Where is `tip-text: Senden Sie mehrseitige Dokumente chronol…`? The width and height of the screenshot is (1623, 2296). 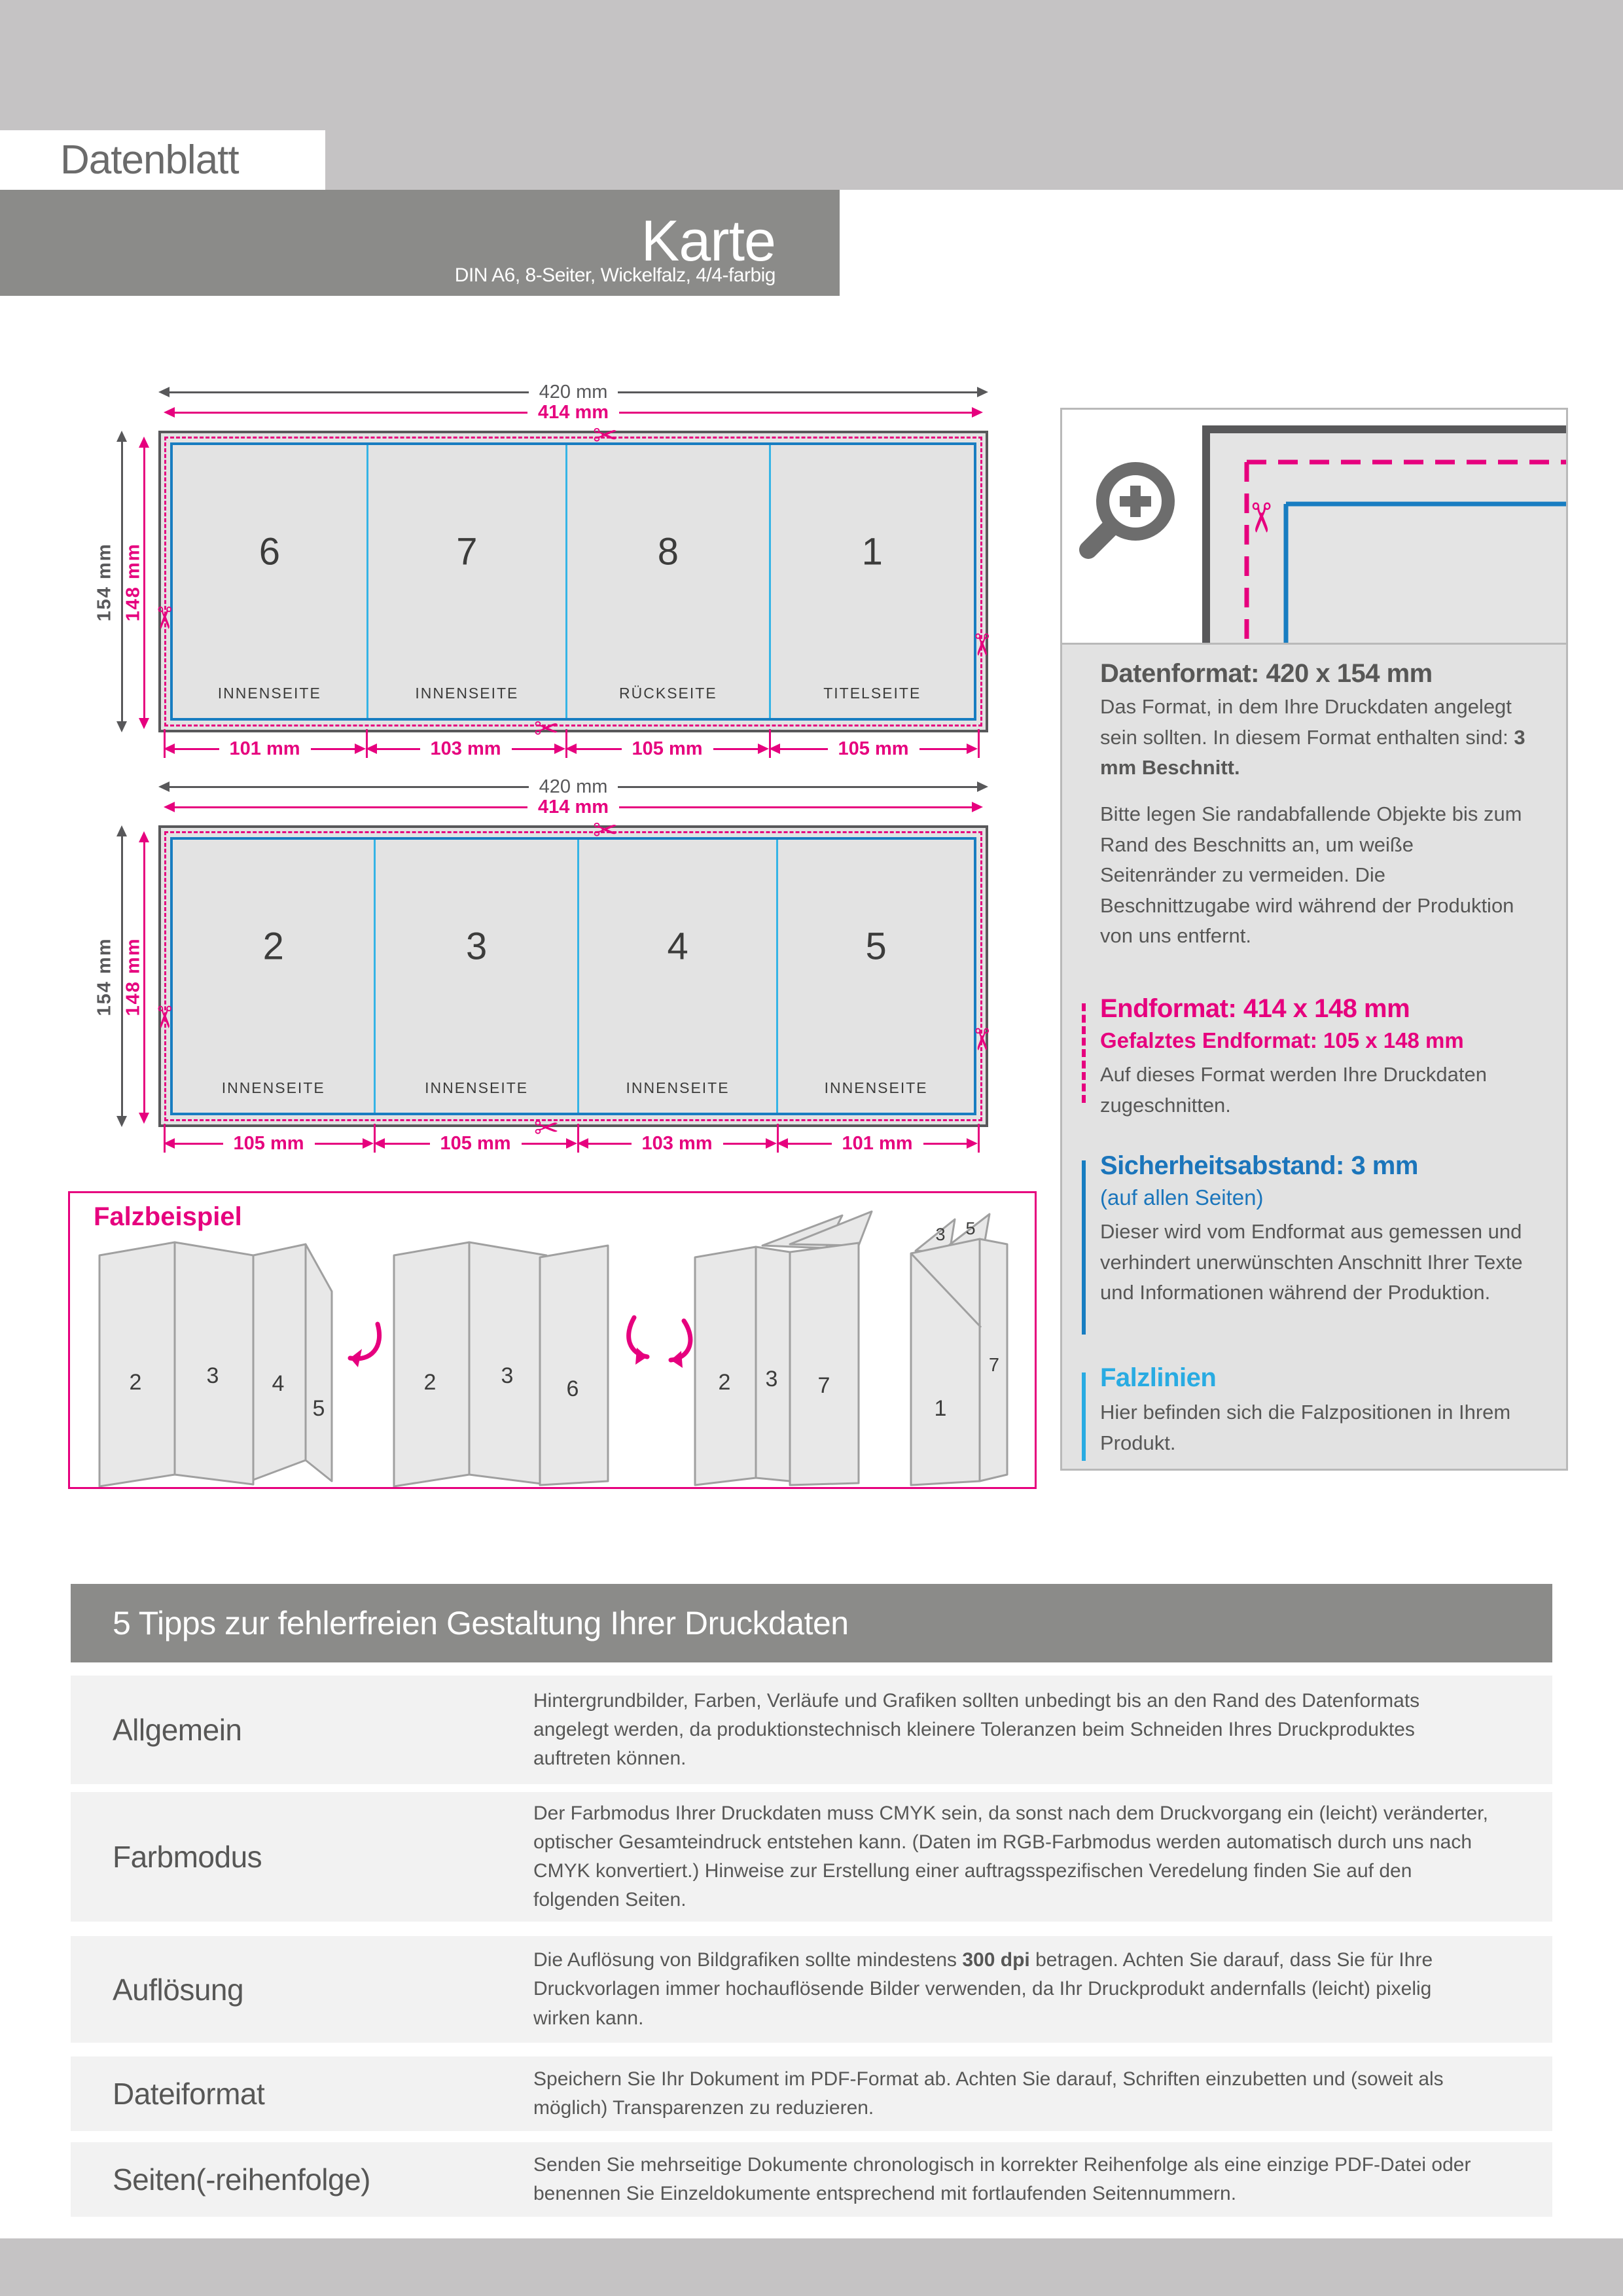 tip-text: Senden Sie mehrseitige Dokumente chronol… is located at coordinates (1002, 2178).